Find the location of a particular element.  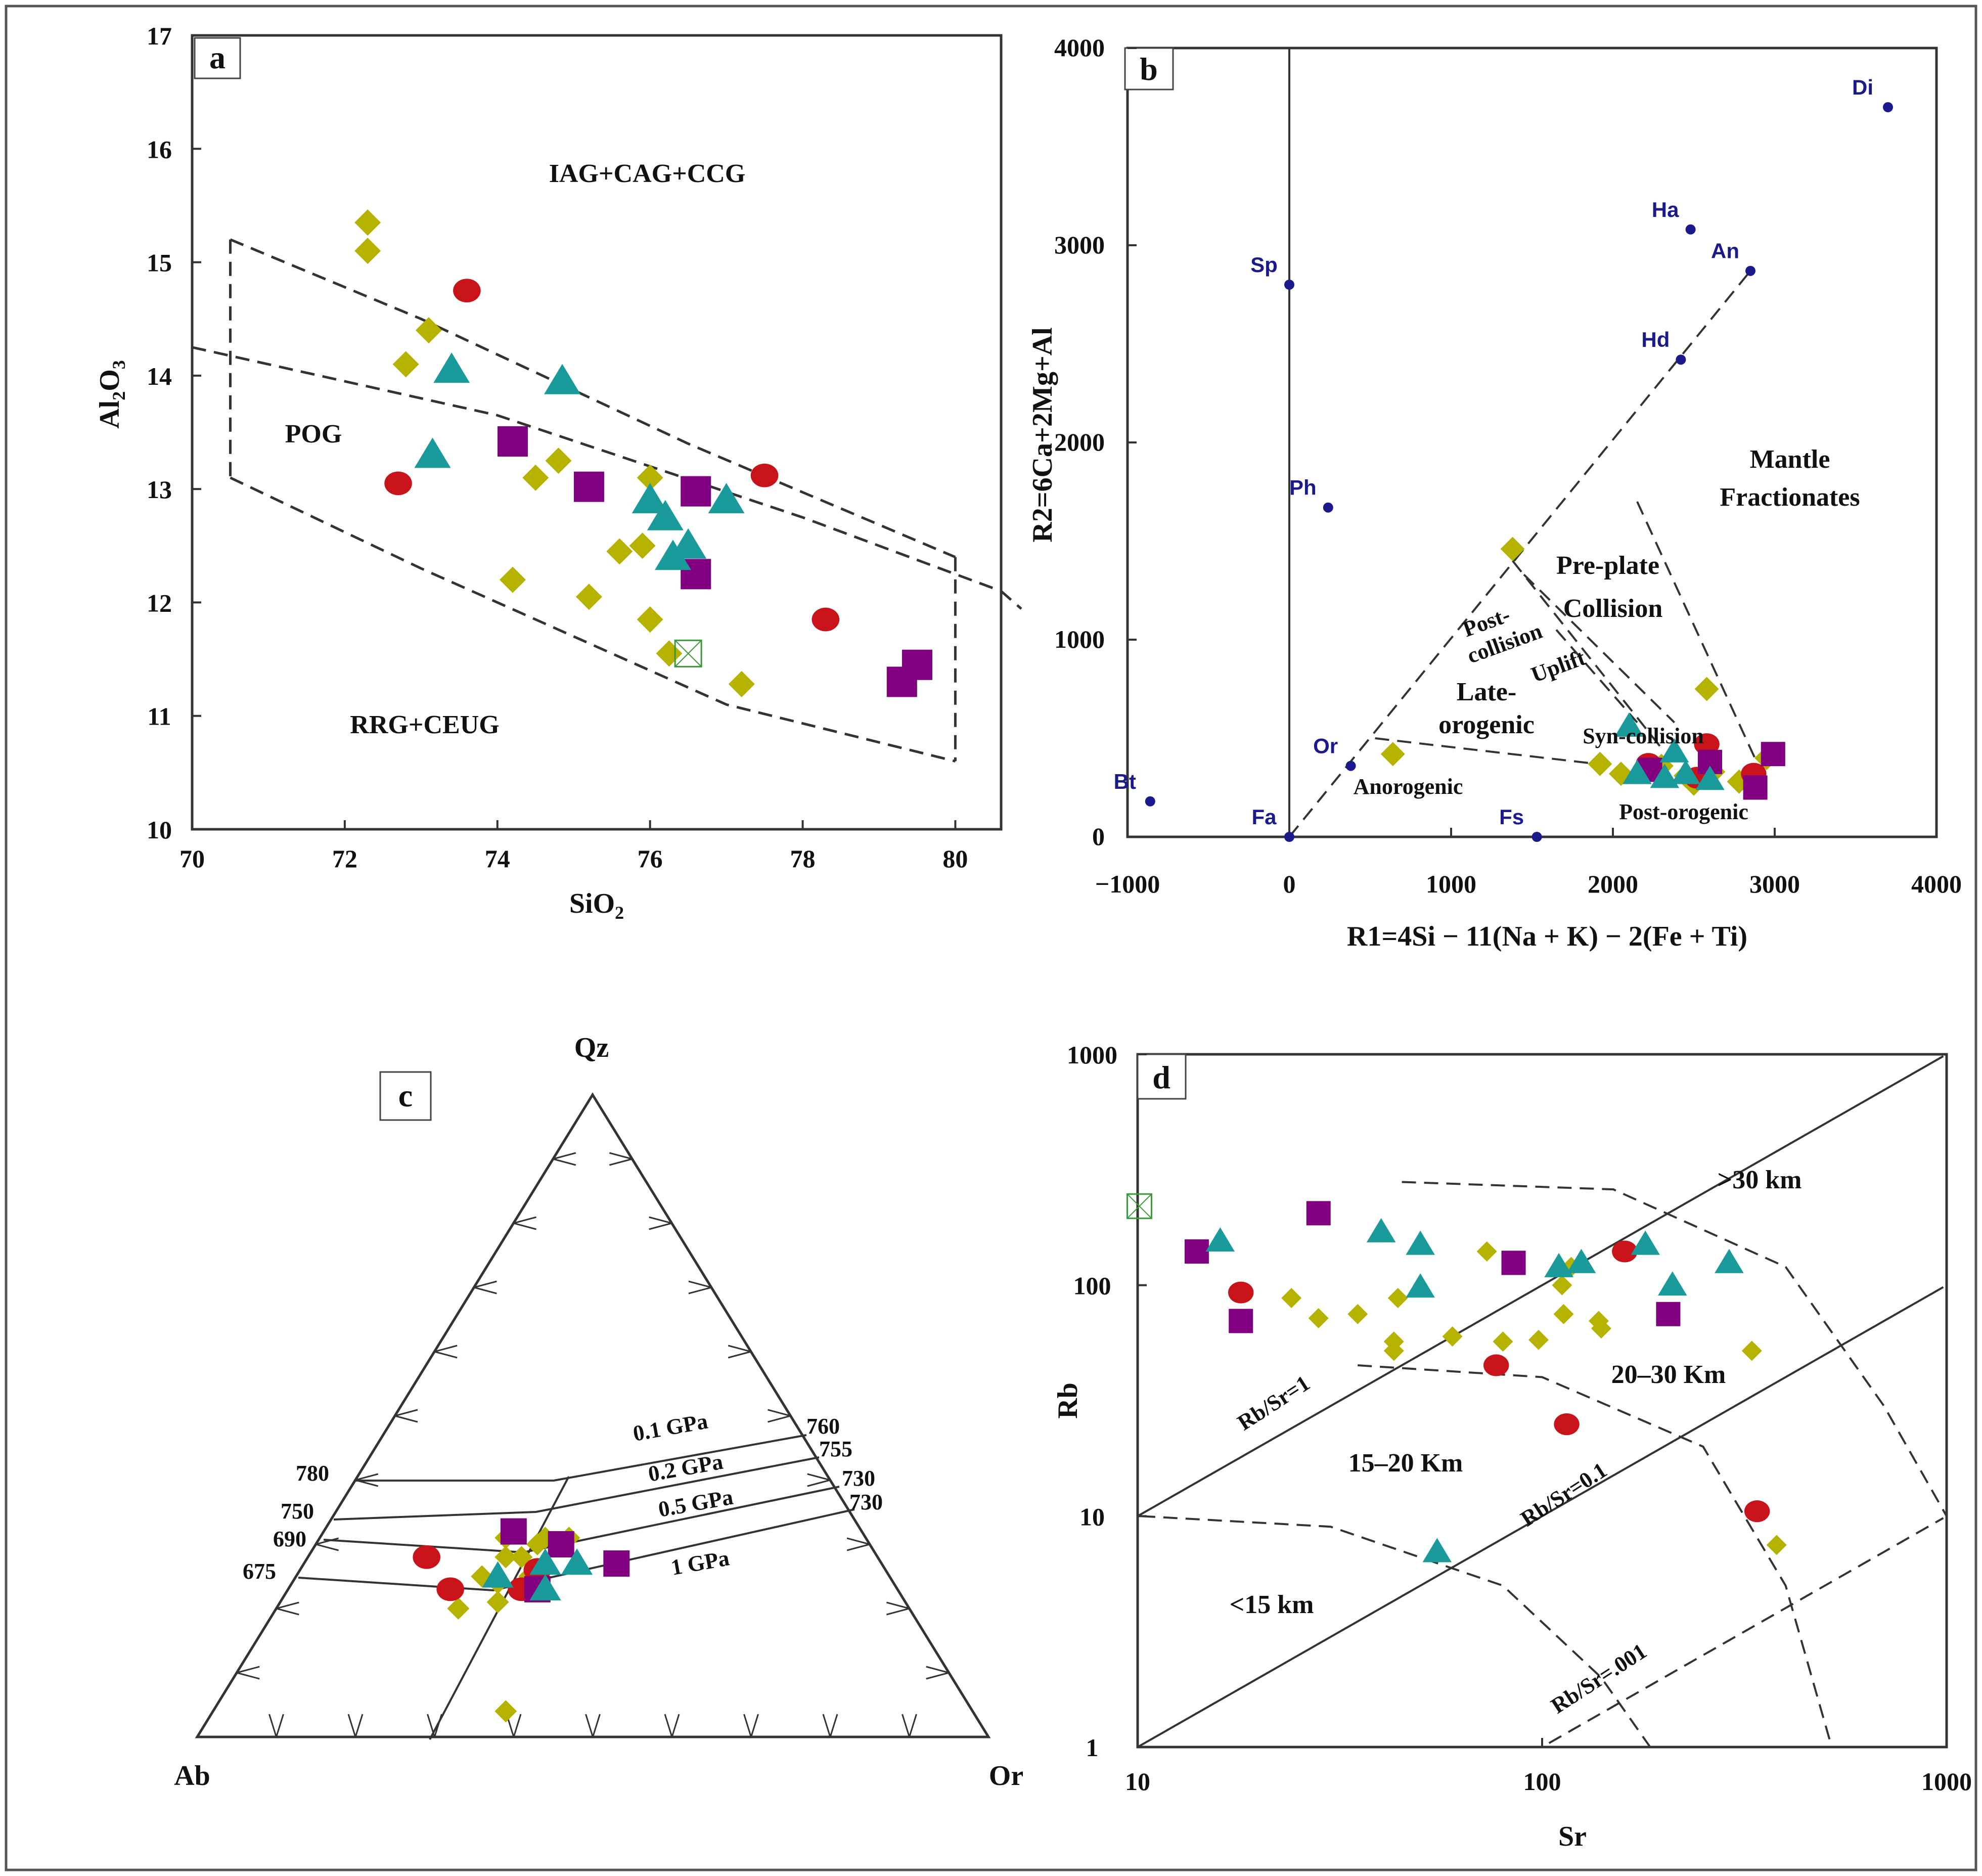

region-late-1: Late- is located at coordinates (1486, 692).